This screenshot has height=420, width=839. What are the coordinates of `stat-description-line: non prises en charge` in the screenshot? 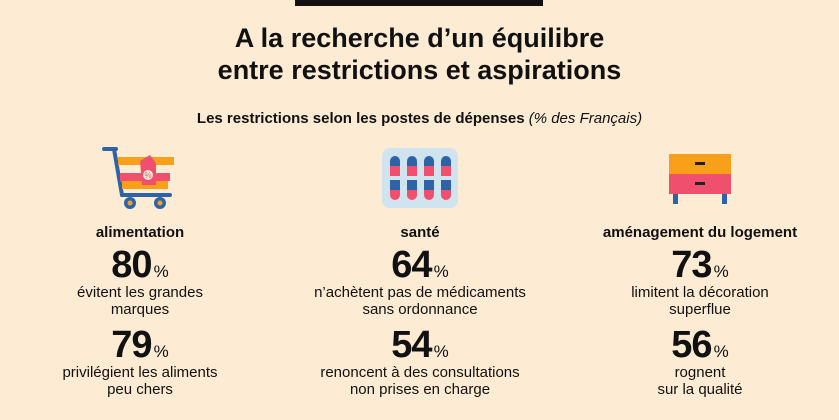 It's located at (420, 389).